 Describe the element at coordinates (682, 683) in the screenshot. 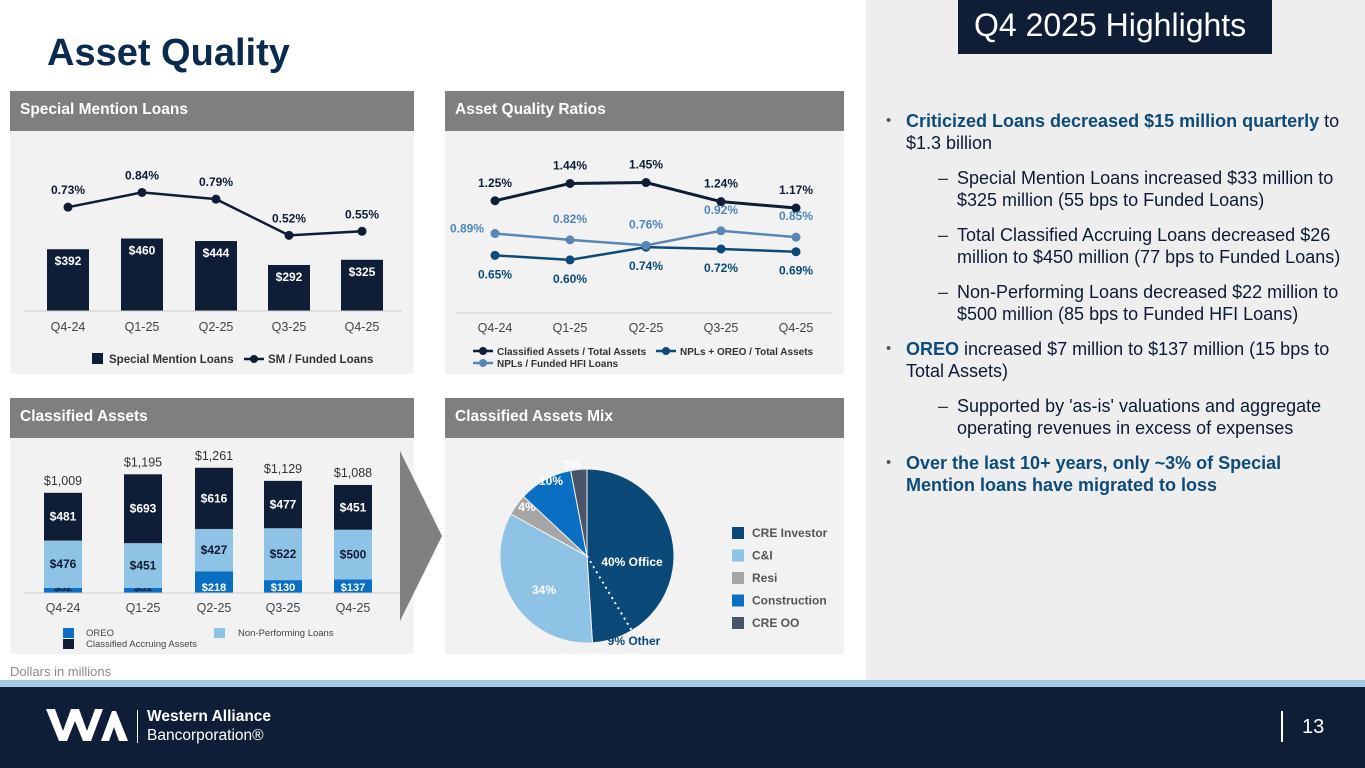

I see `footer-strip` at that location.